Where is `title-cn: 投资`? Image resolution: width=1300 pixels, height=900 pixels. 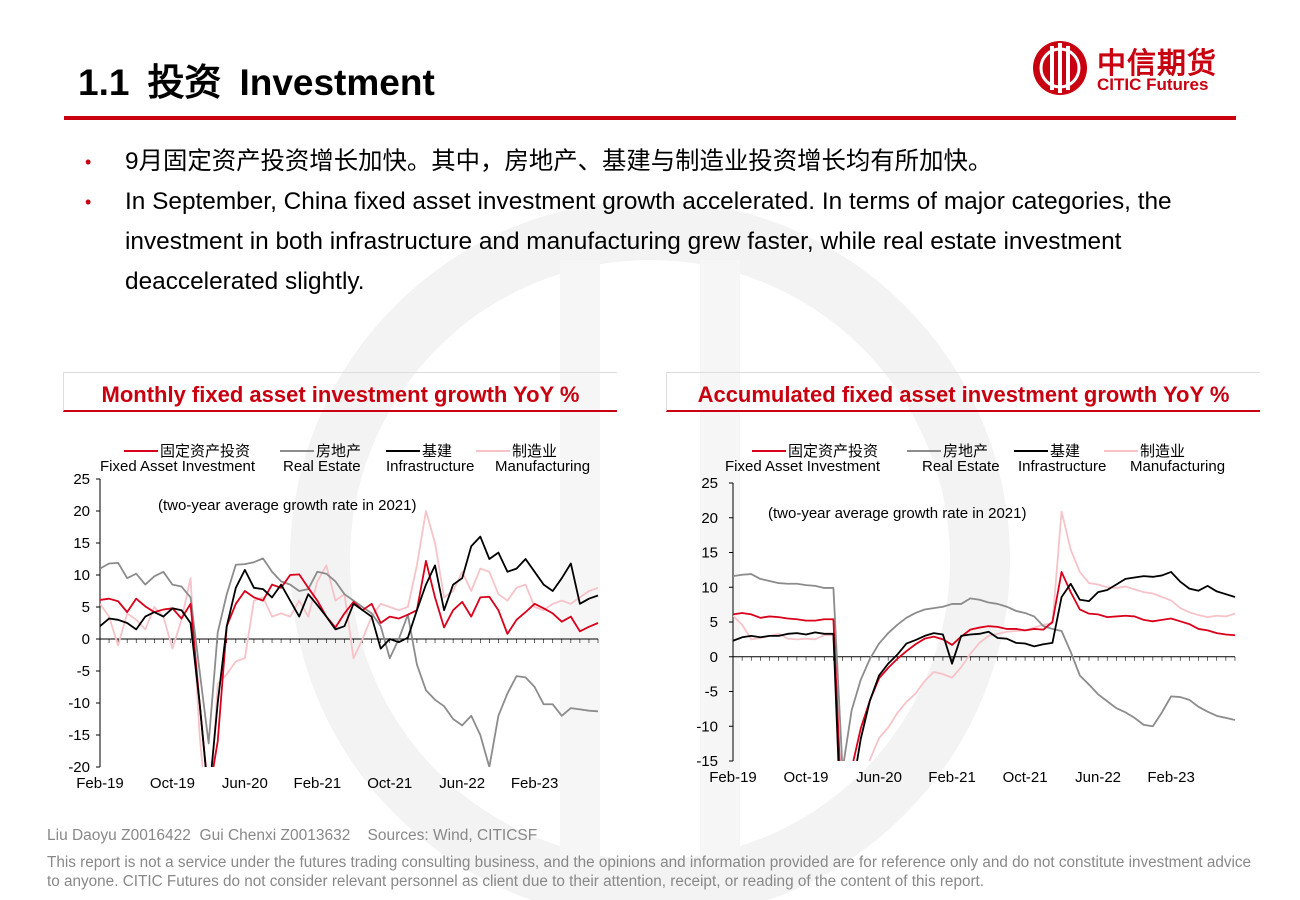 title-cn: 投资 is located at coordinates (184, 82).